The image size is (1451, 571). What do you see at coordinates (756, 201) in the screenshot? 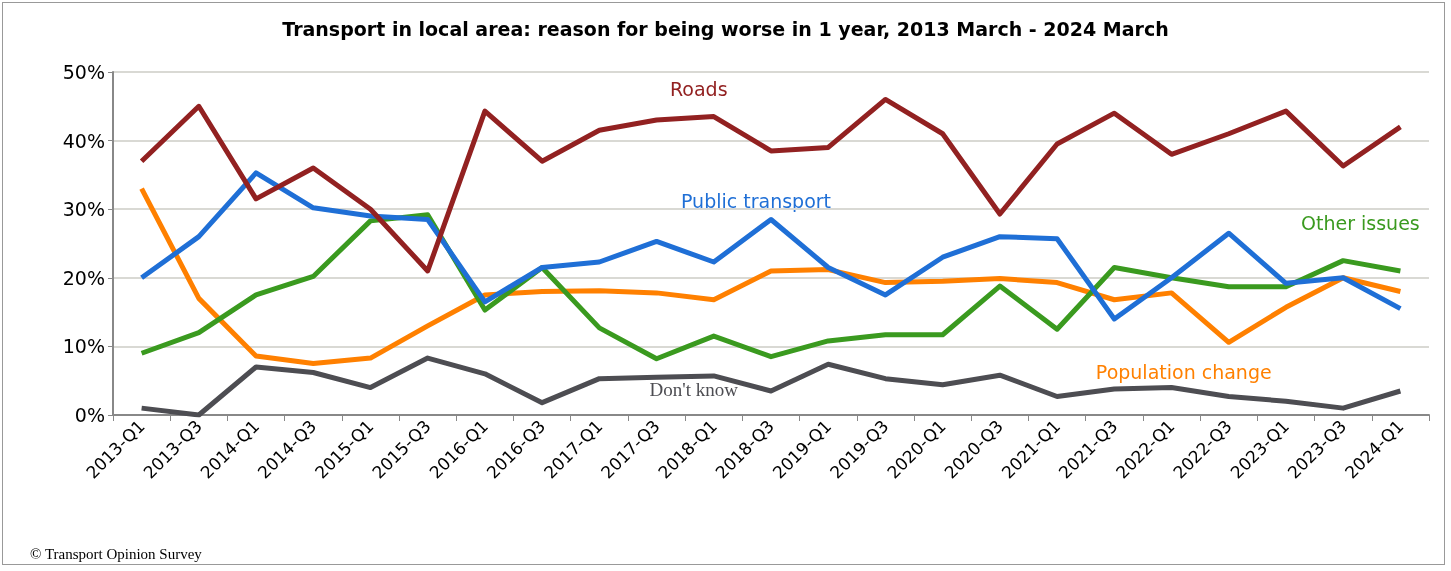
I see `series-label: Public transport` at bounding box center [756, 201].